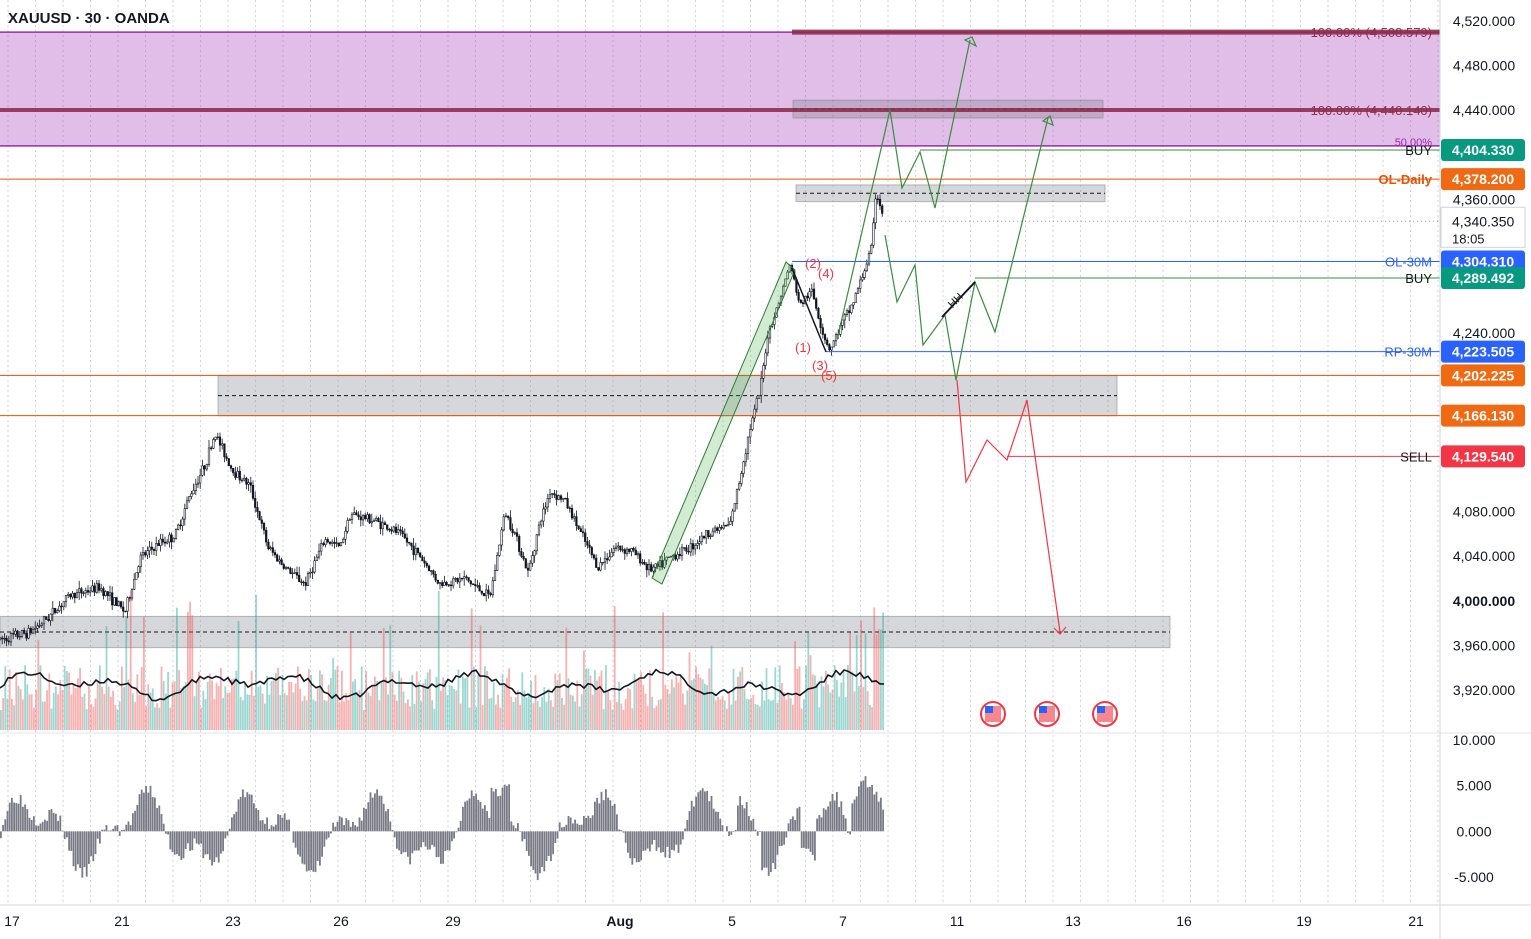 The image size is (1531, 939). What do you see at coordinates (89, 18) in the screenshot?
I see `symbol-title: XAUUSD · 30 · OANDA` at bounding box center [89, 18].